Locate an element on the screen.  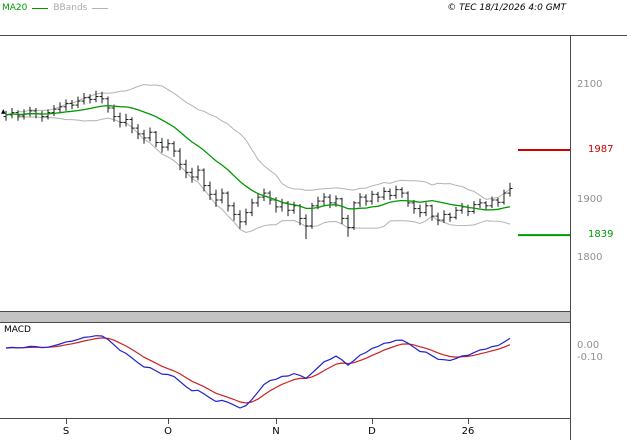
x-axis-label: D is located at coordinates (372, 431).